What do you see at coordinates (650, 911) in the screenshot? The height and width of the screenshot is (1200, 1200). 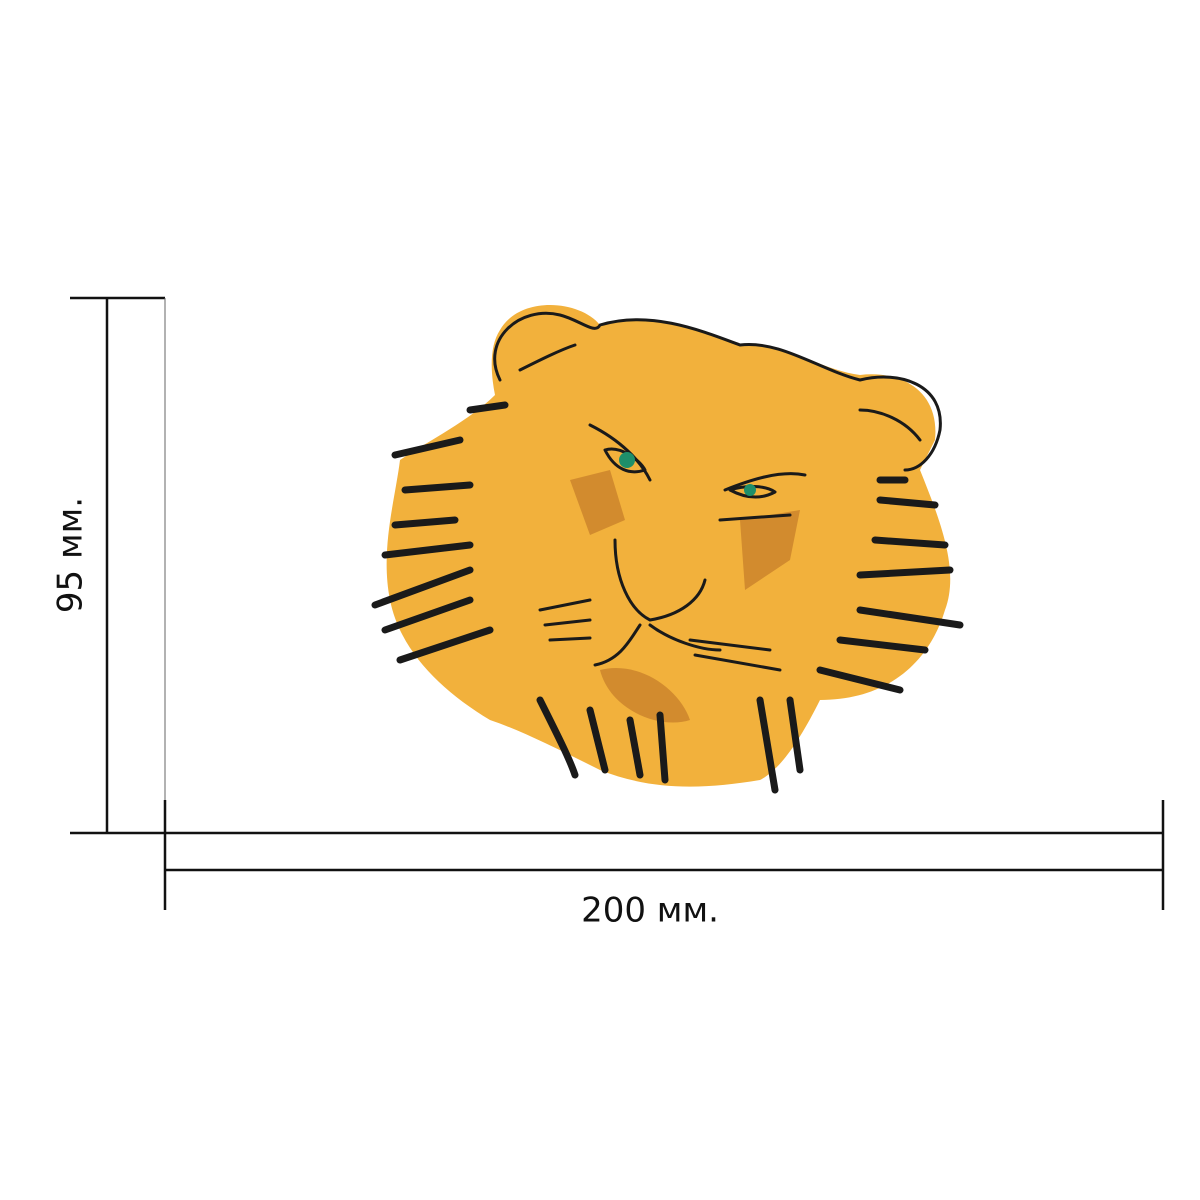 I see `width-label: 200 мм.` at bounding box center [650, 911].